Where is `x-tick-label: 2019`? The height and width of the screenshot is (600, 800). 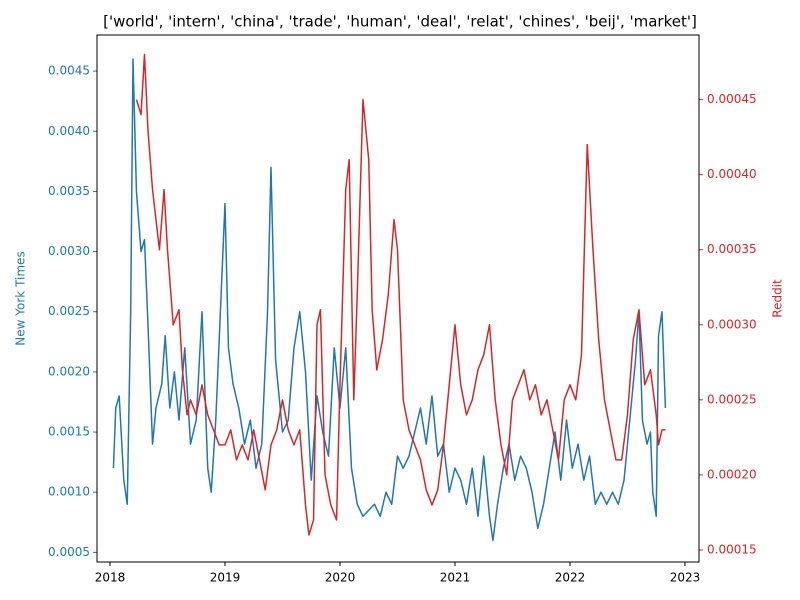
x-tick-label: 2019 is located at coordinates (225, 578).